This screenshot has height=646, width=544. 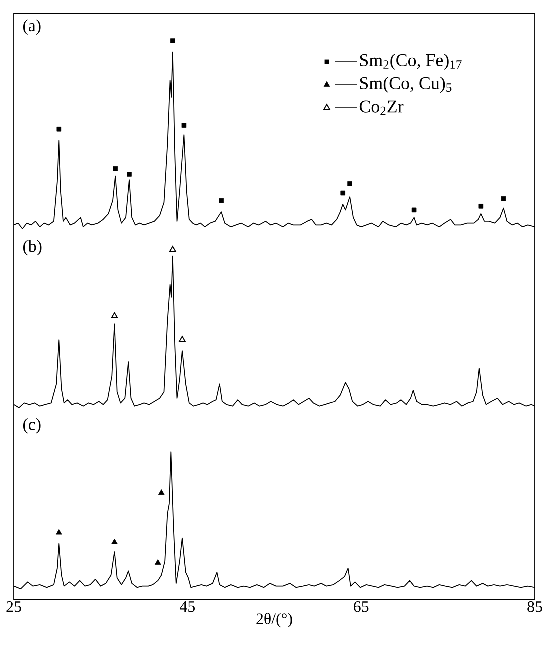 I want to click on text: (a), so click(x=32, y=28).